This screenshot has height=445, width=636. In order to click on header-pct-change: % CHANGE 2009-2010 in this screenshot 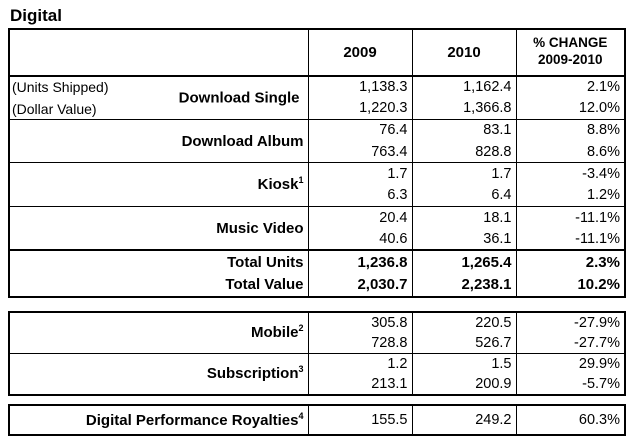, I will do `click(569, 53)`.